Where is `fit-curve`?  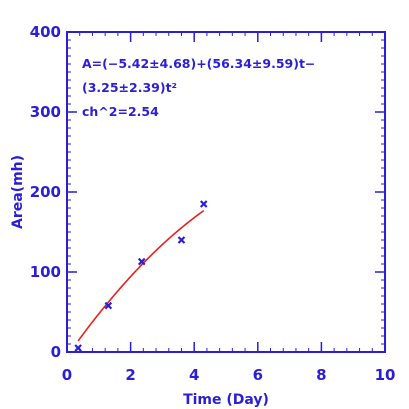 fit-curve is located at coordinates (141, 275).